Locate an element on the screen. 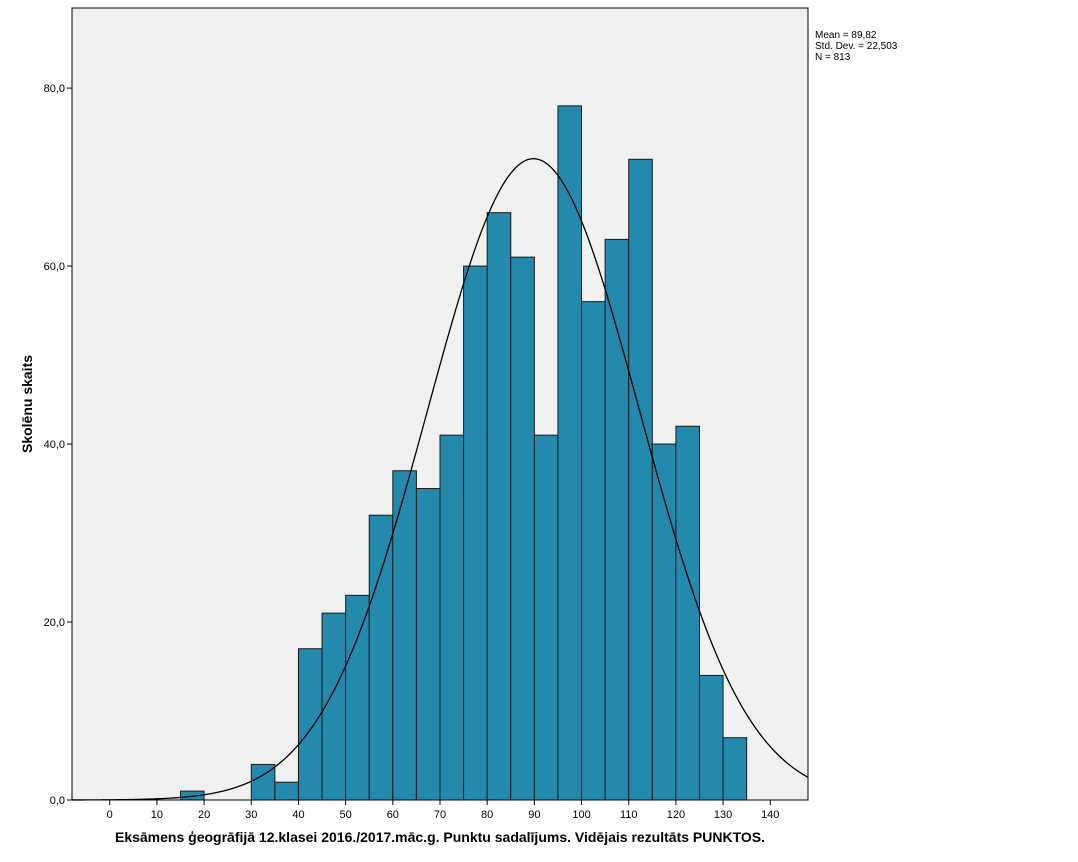  y-tick-label: 20,0 is located at coordinates (54, 623).